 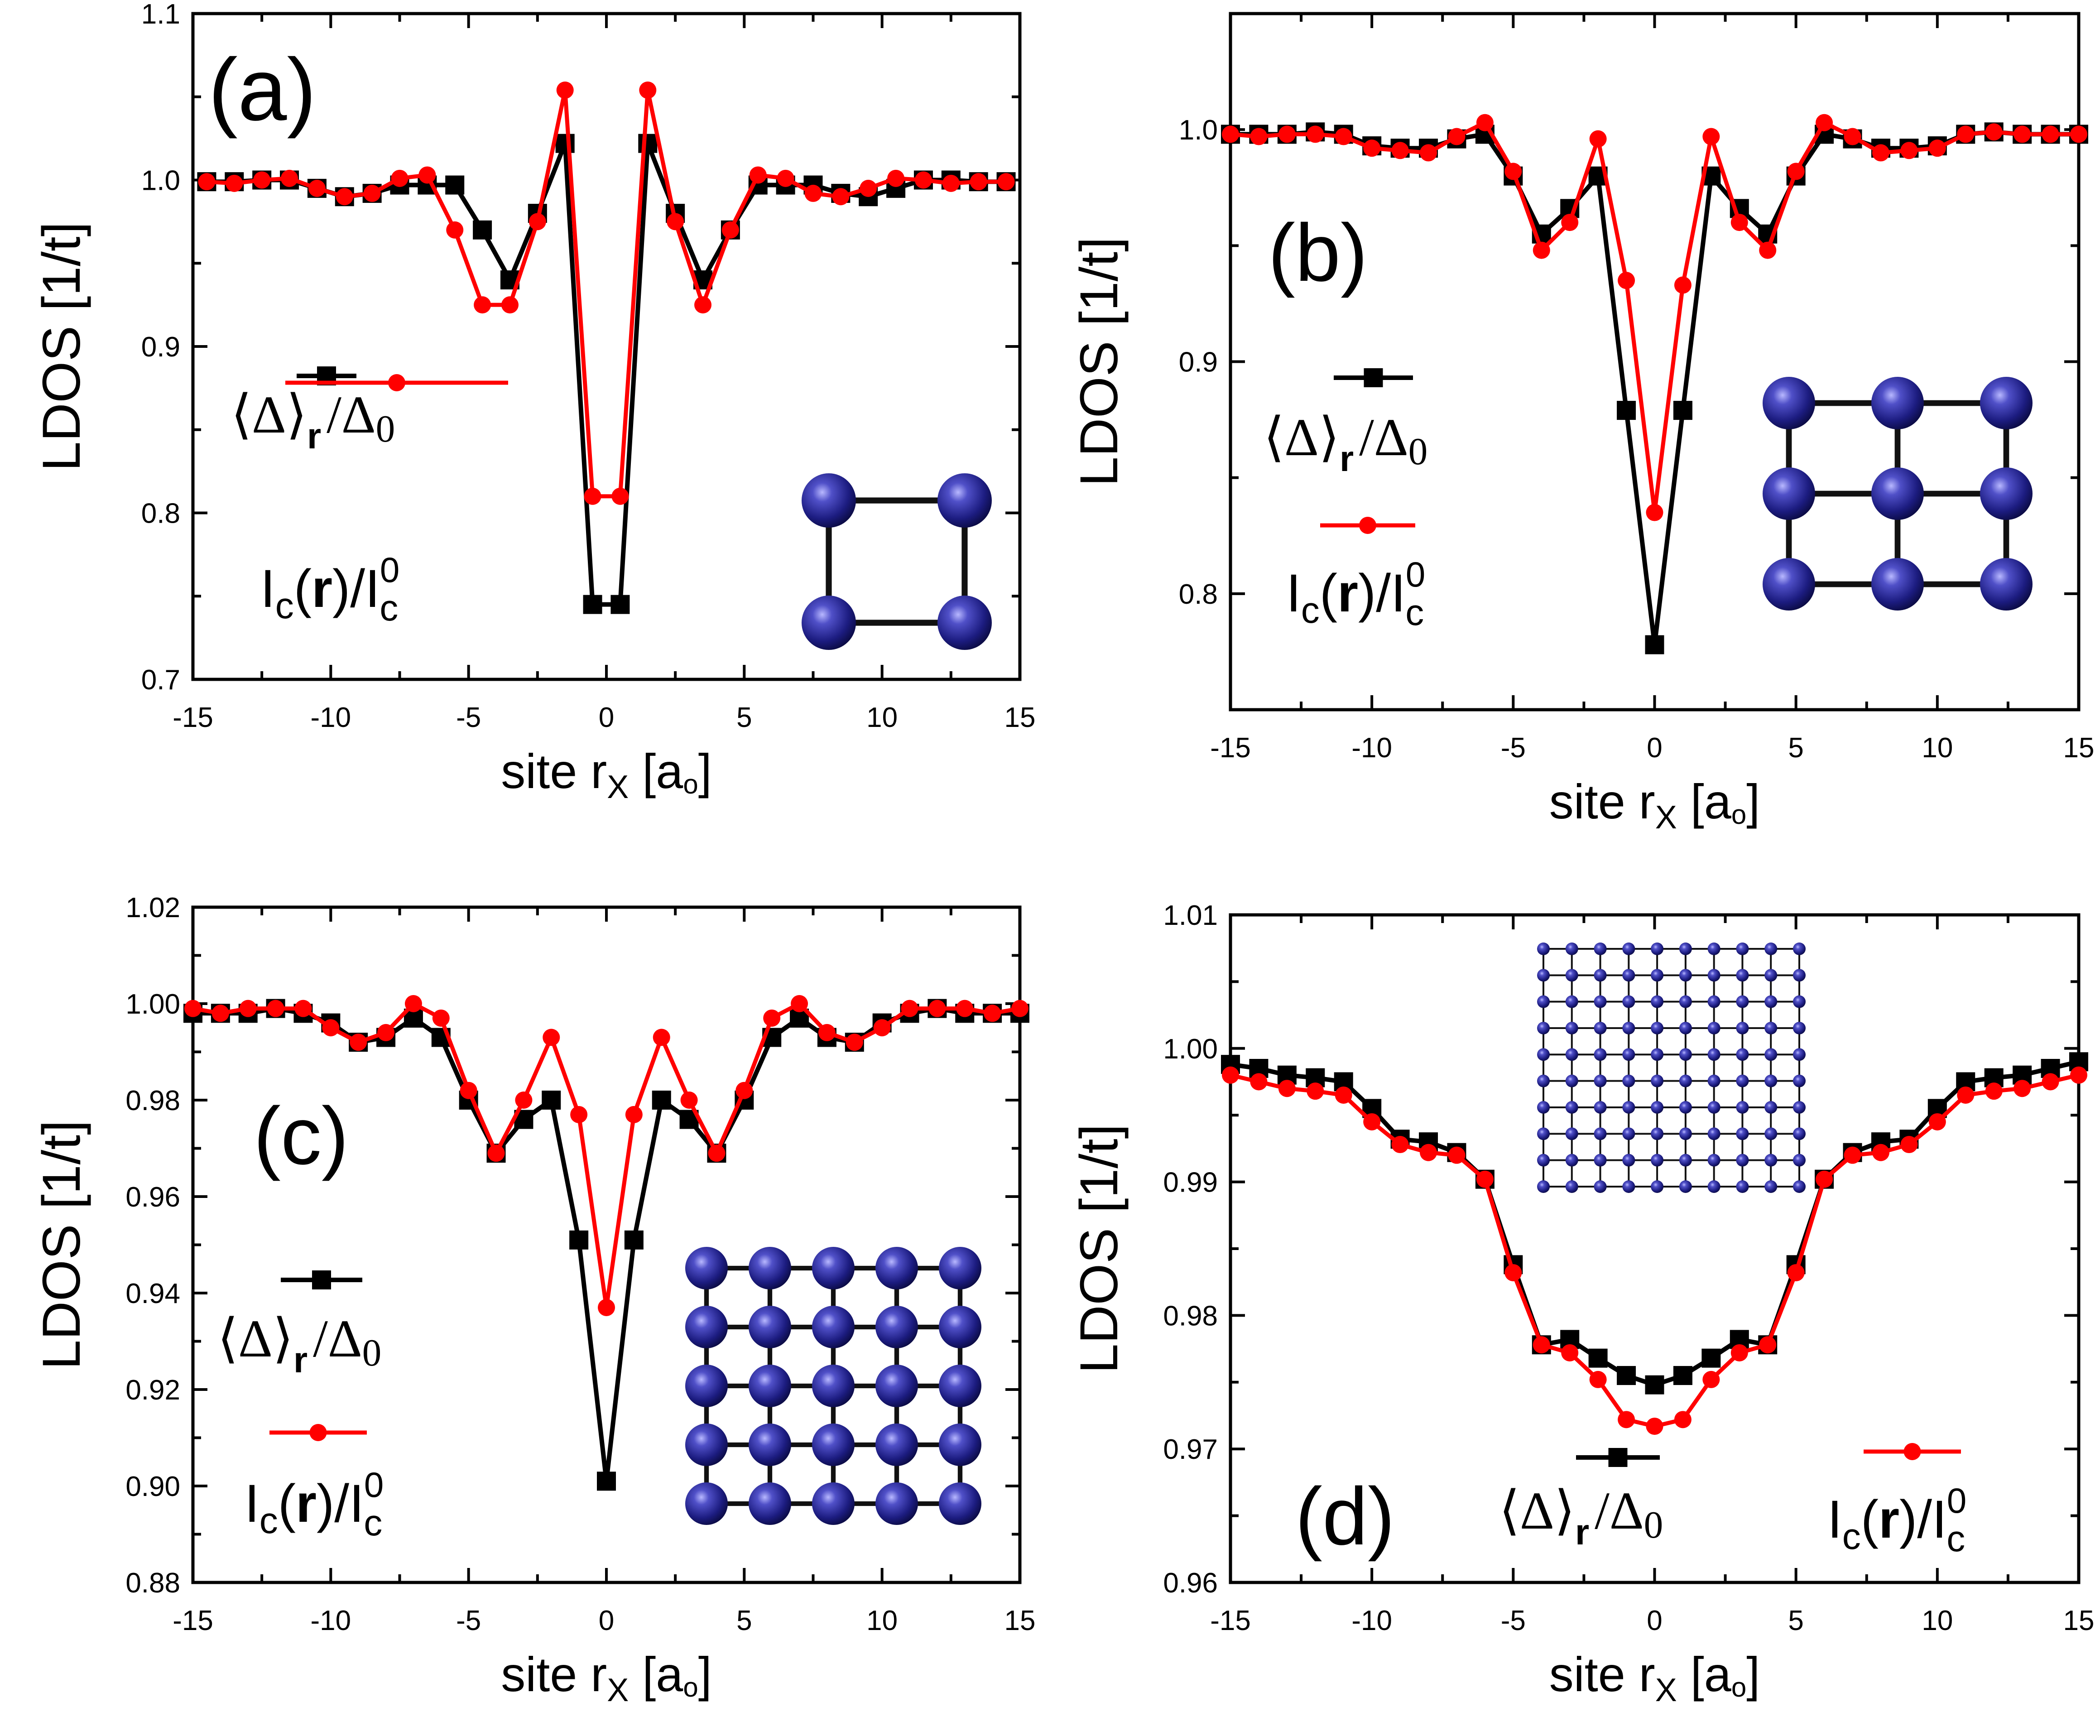 What do you see at coordinates (1513, 748) in the screenshot?
I see `x-tick-label: -5` at bounding box center [1513, 748].